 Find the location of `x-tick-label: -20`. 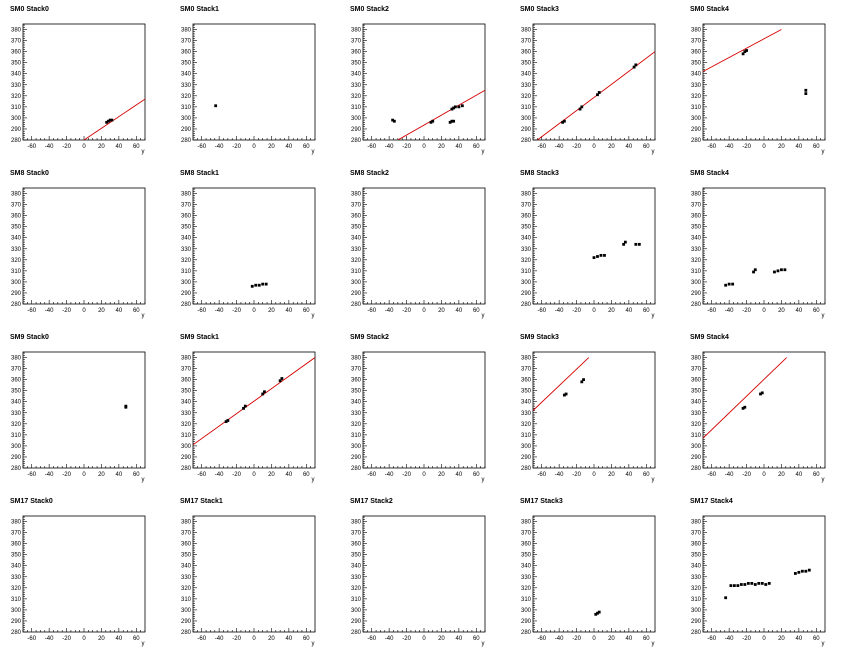

x-tick-label: -20 is located at coordinates (576, 639).